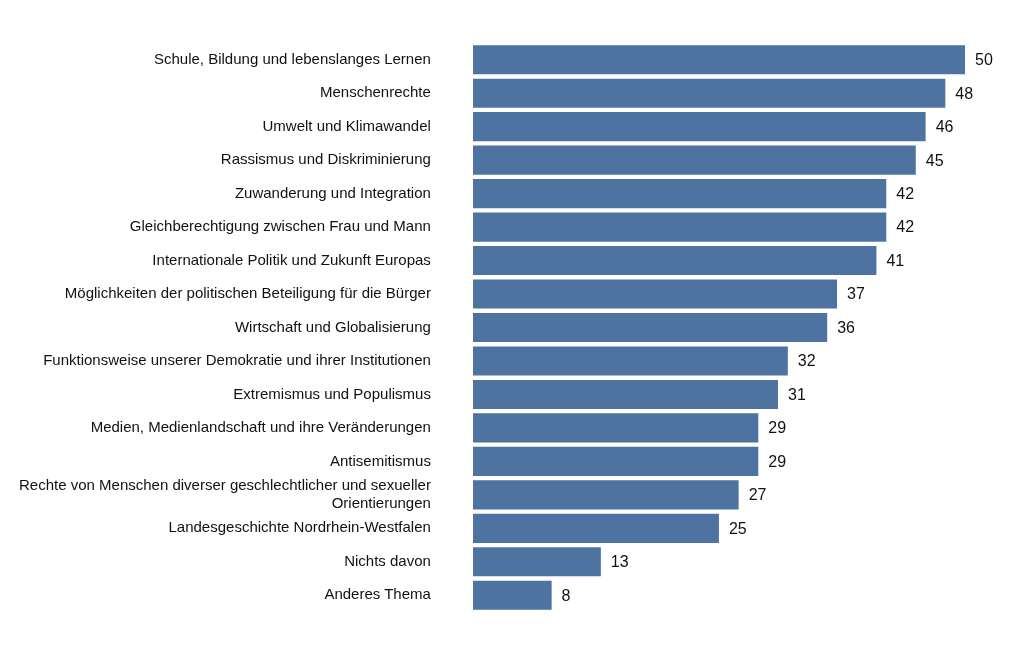 The height and width of the screenshot is (655, 1010). What do you see at coordinates (944, 127) in the screenshot?
I see `data-label: 46` at bounding box center [944, 127].